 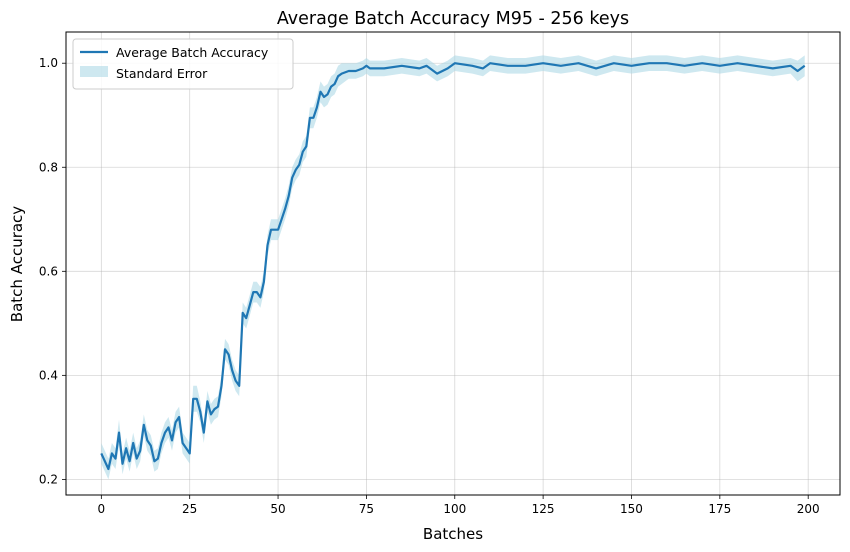 What do you see at coordinates (808, 509) in the screenshot?
I see `x-tick-label: 200` at bounding box center [808, 509].